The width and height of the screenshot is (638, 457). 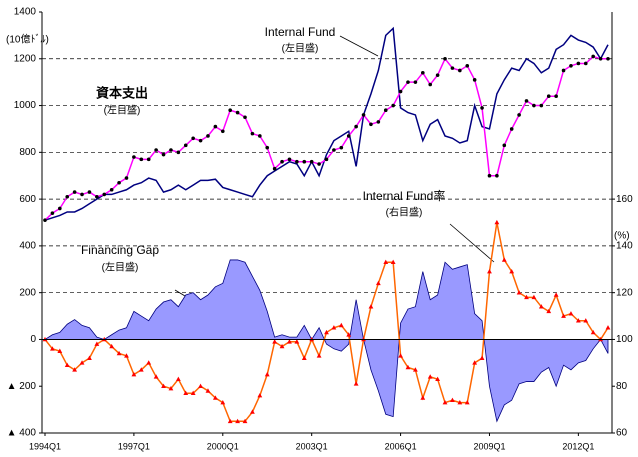 What do you see at coordinates (27, 246) in the screenshot?
I see `y-tick-label: 400` at bounding box center [27, 246].